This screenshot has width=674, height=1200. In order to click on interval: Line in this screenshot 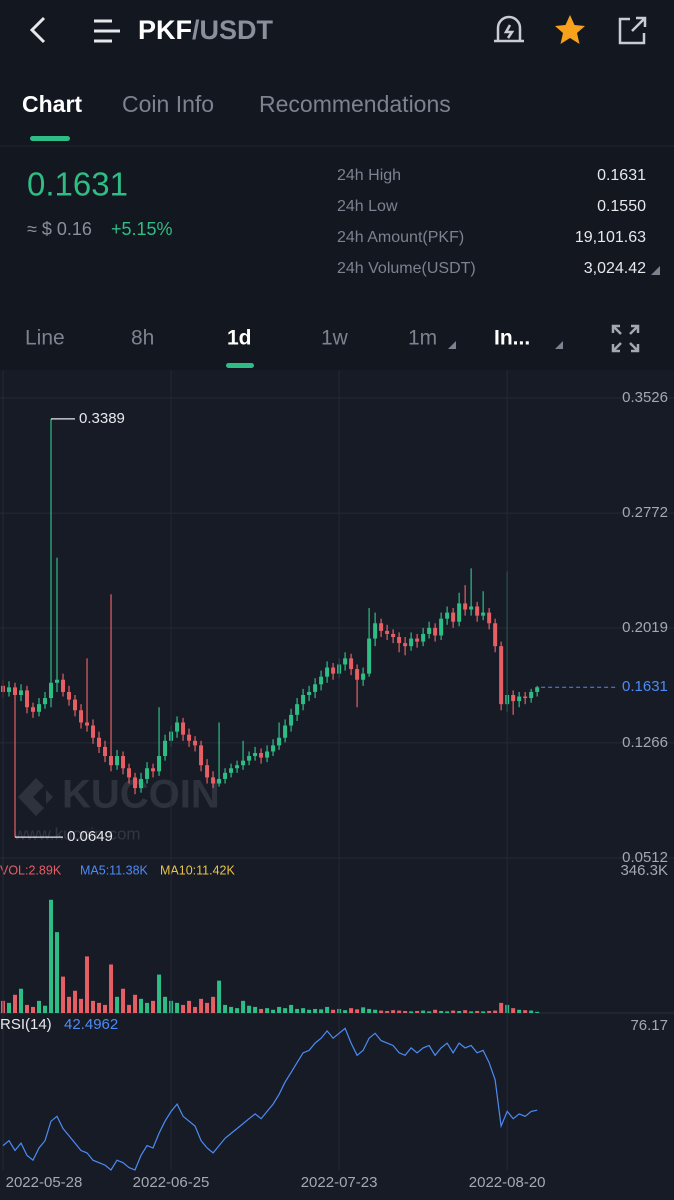, I will do `click(45, 338)`.